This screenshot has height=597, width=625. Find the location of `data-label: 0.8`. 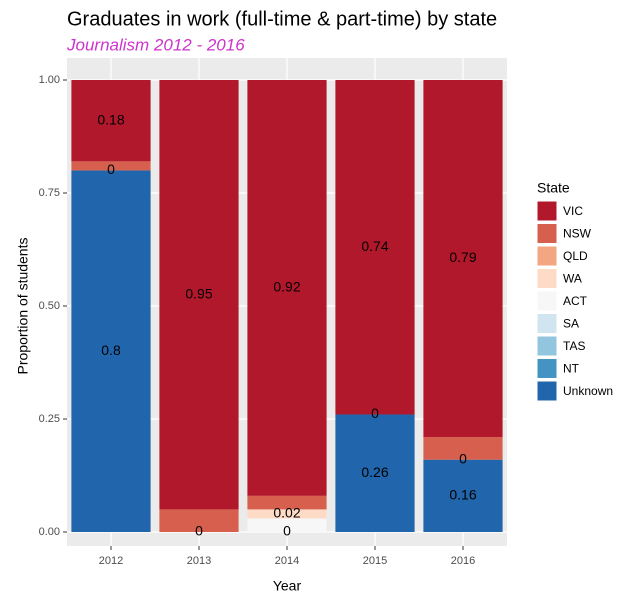

data-label: 0.8 is located at coordinates (111, 350).